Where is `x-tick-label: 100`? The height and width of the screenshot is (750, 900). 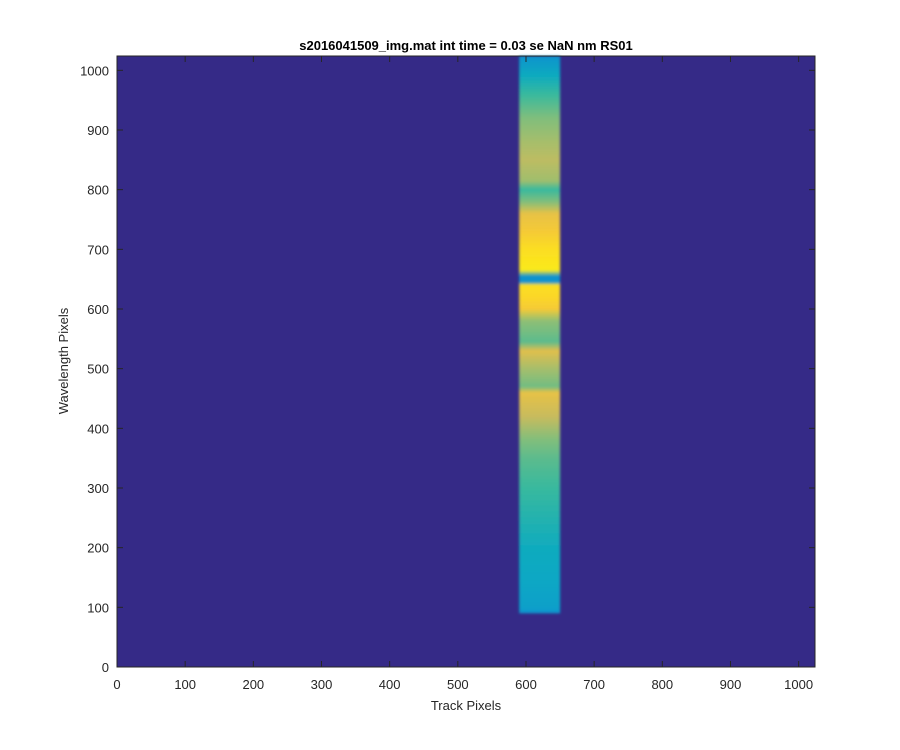
x-tick-label: 100 is located at coordinates (185, 684).